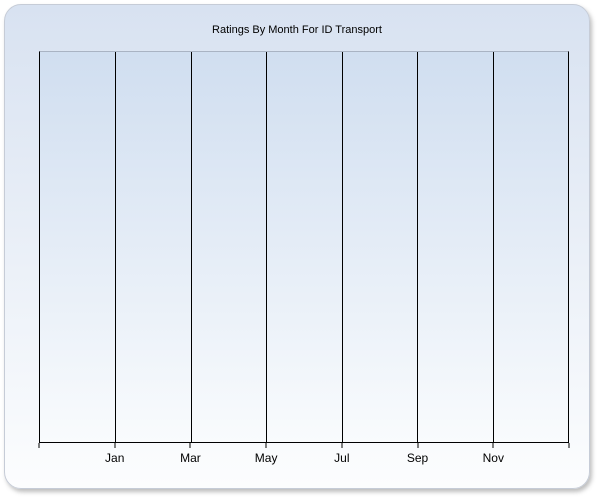  I want to click on x-axis-label: Nov, so click(493, 458).